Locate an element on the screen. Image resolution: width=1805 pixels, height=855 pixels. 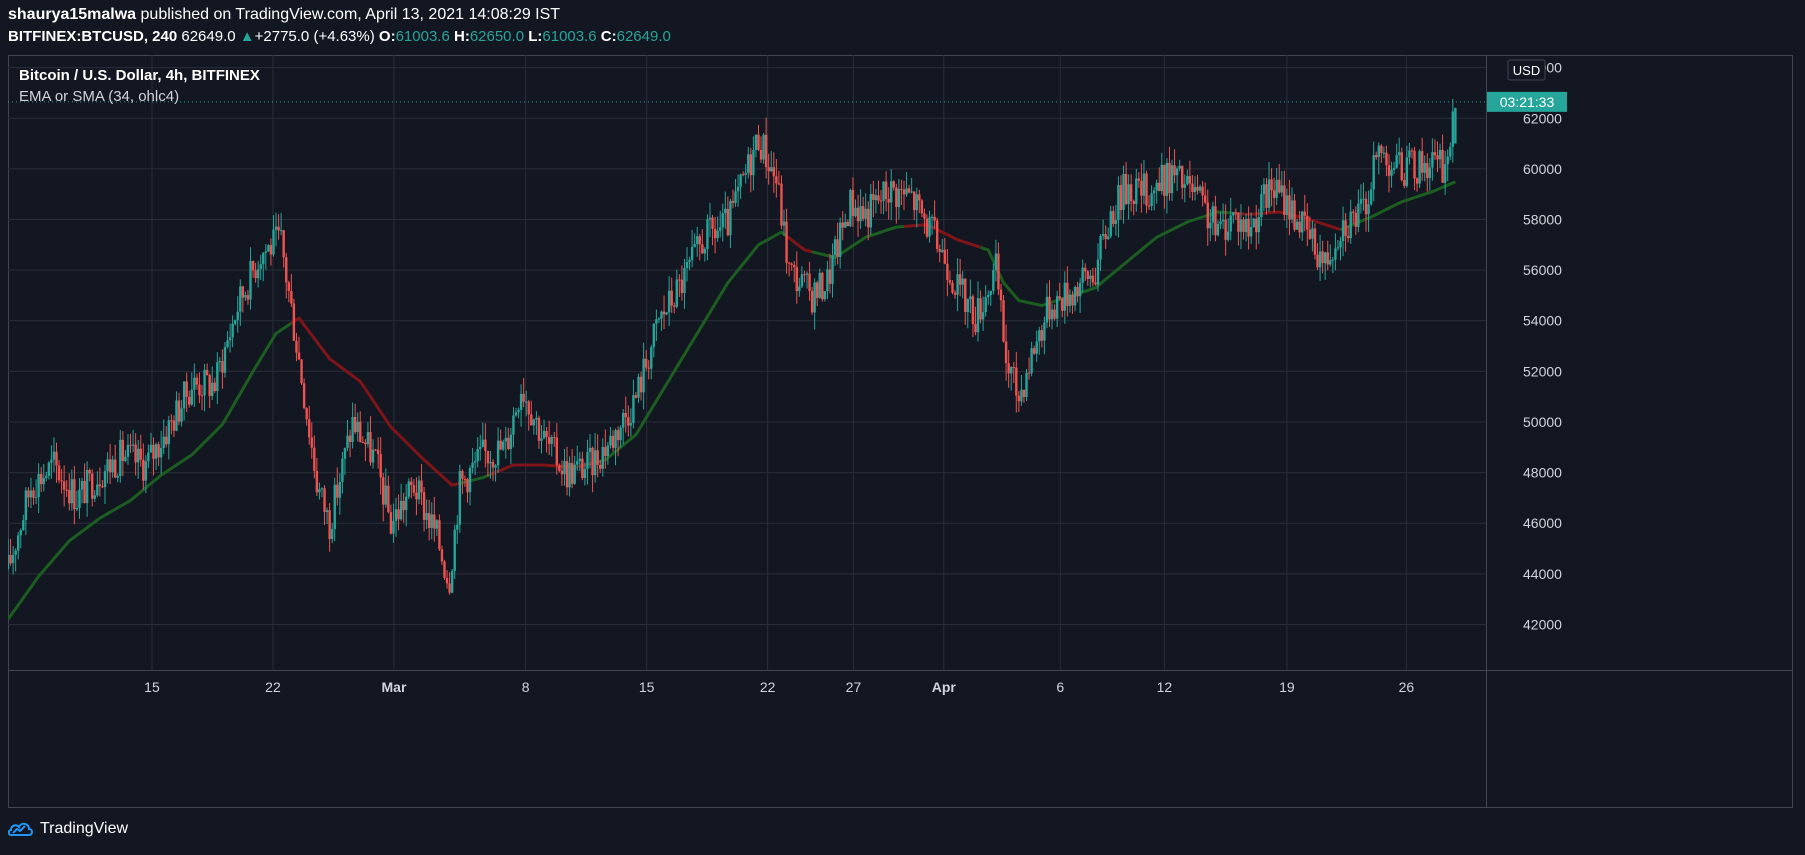
countdown-label: 03:21:33 is located at coordinates (1527, 102).